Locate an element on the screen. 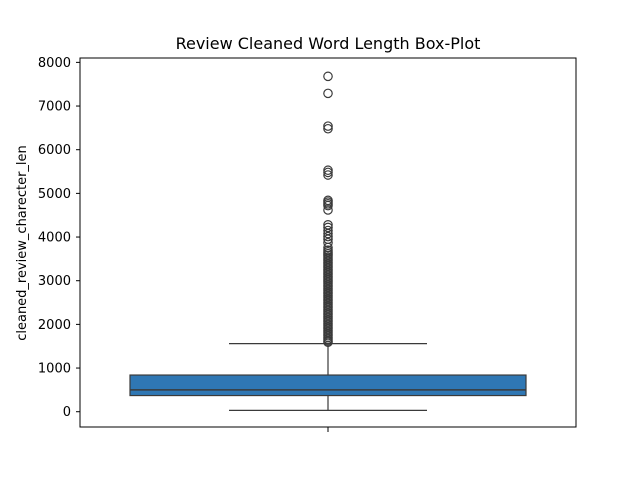 This screenshot has width=640, height=480. chart-title: Review Cleaned Word Length Box-Plot is located at coordinates (328, 43).